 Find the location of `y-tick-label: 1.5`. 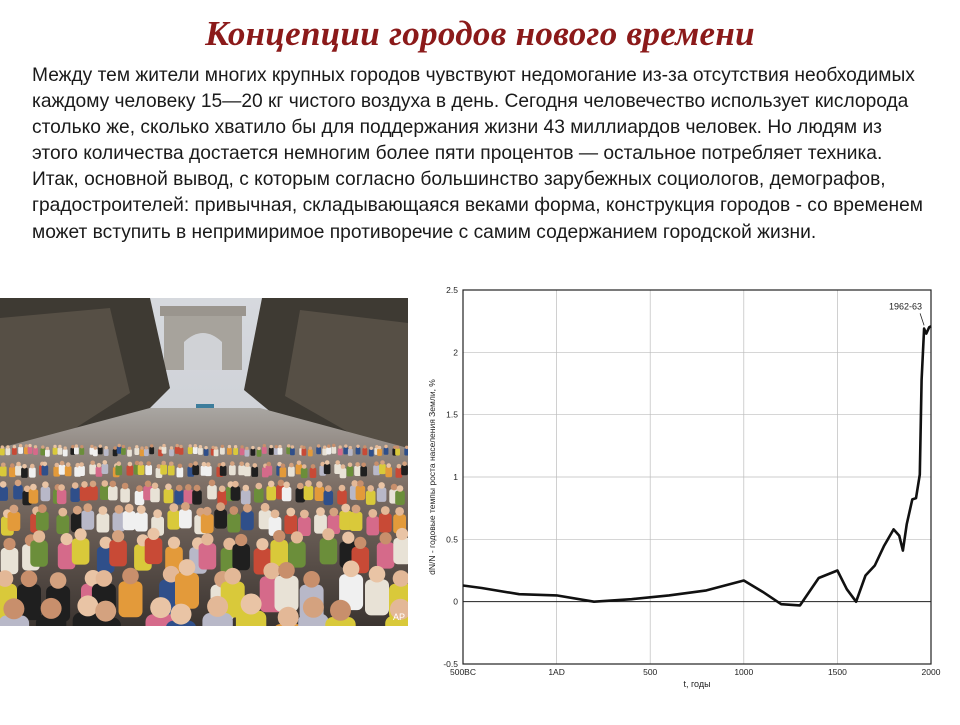

y-tick-label: 1.5 is located at coordinates (452, 415).